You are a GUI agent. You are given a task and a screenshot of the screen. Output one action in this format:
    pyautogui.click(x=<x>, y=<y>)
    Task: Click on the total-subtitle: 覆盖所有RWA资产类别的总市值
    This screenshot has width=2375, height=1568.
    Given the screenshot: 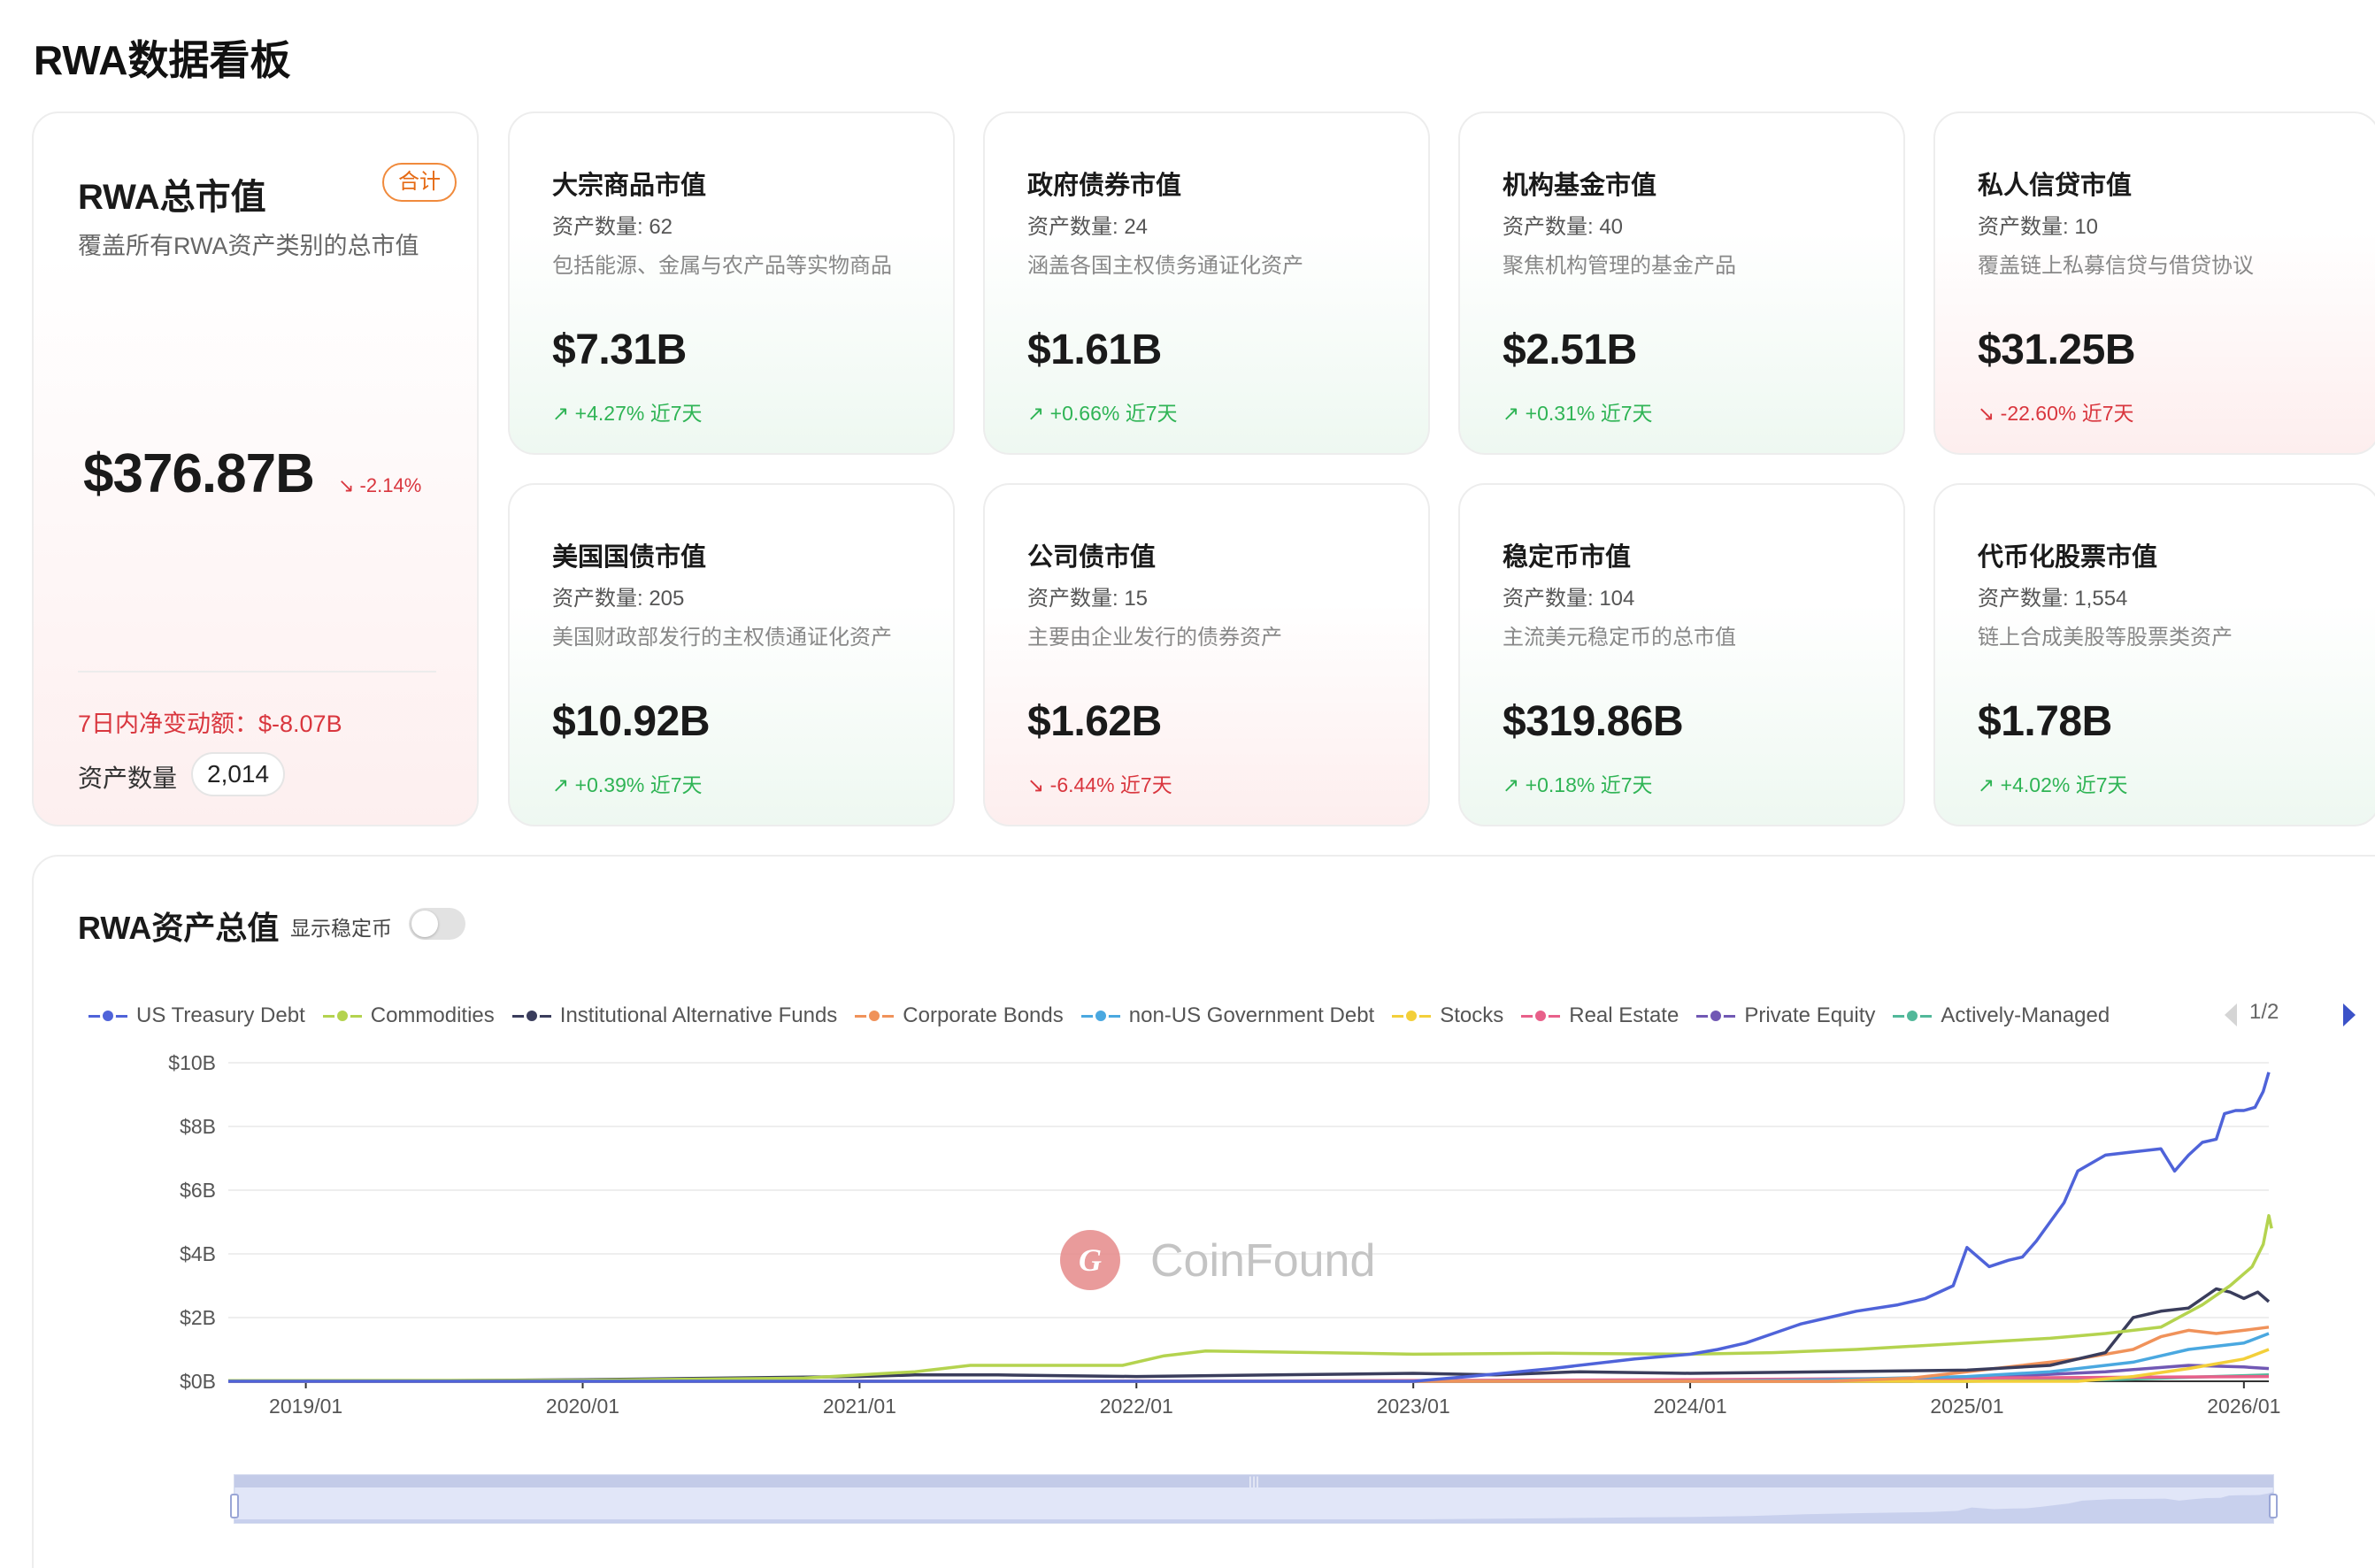 What is the action you would take?
    pyautogui.click(x=249, y=246)
    